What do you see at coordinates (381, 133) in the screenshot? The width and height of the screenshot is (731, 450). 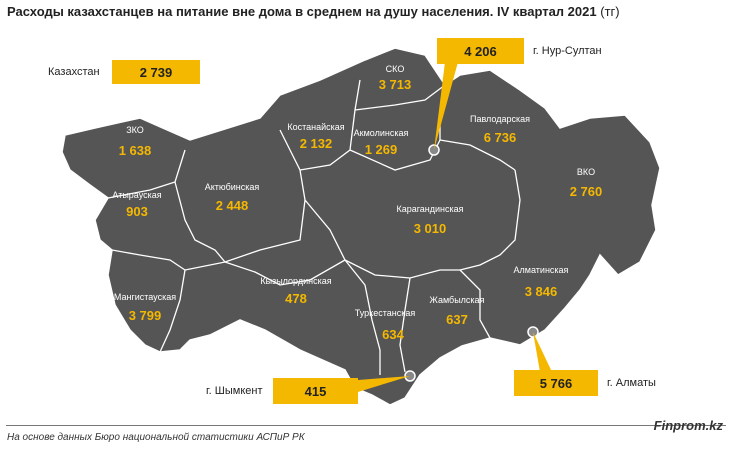 I see `region-name-akmola: Акмолинская` at bounding box center [381, 133].